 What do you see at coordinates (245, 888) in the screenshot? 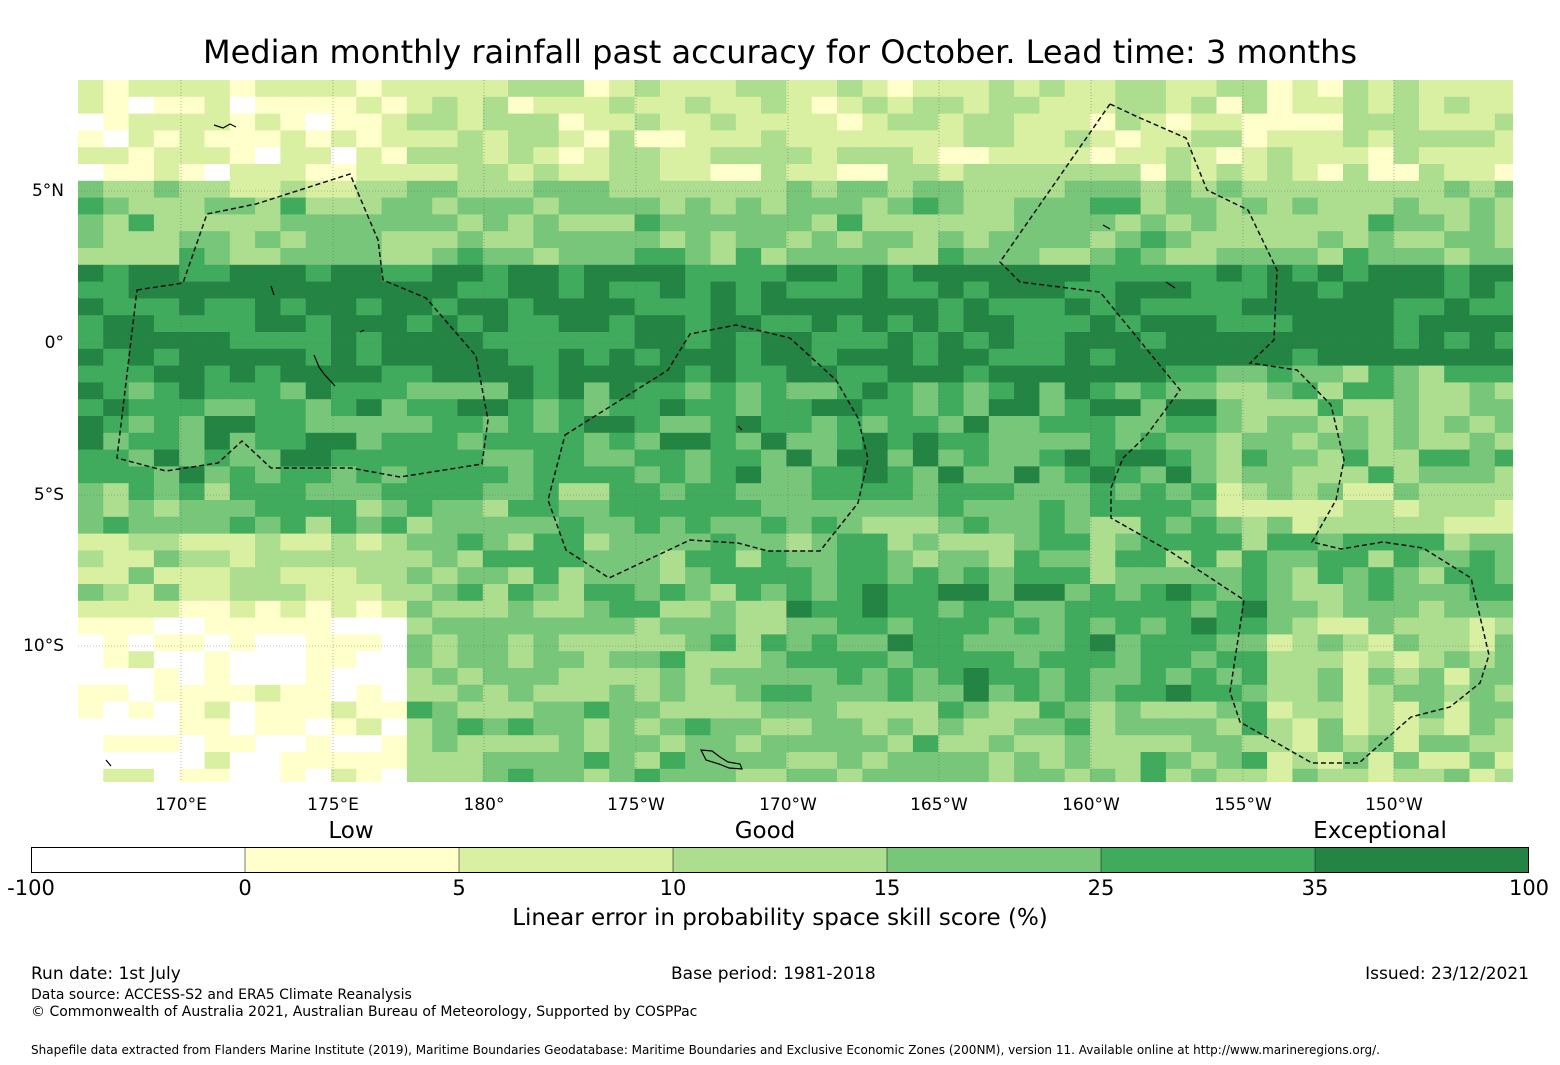
I see `colorbar-tick: 0` at bounding box center [245, 888].